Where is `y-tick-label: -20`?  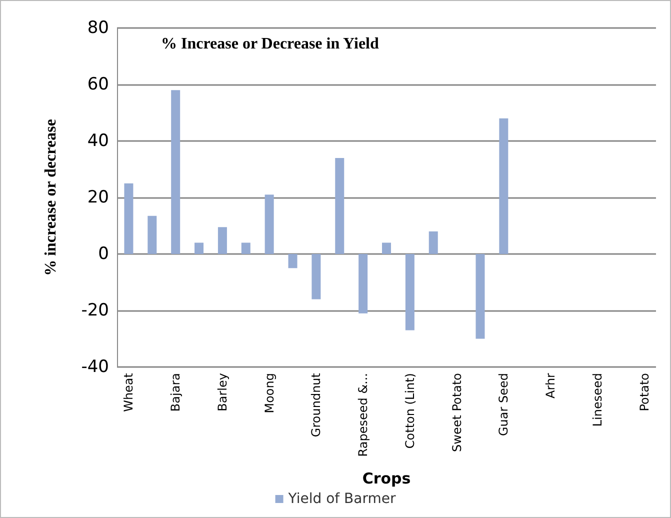 y-tick-label: -20 is located at coordinates (95, 310).